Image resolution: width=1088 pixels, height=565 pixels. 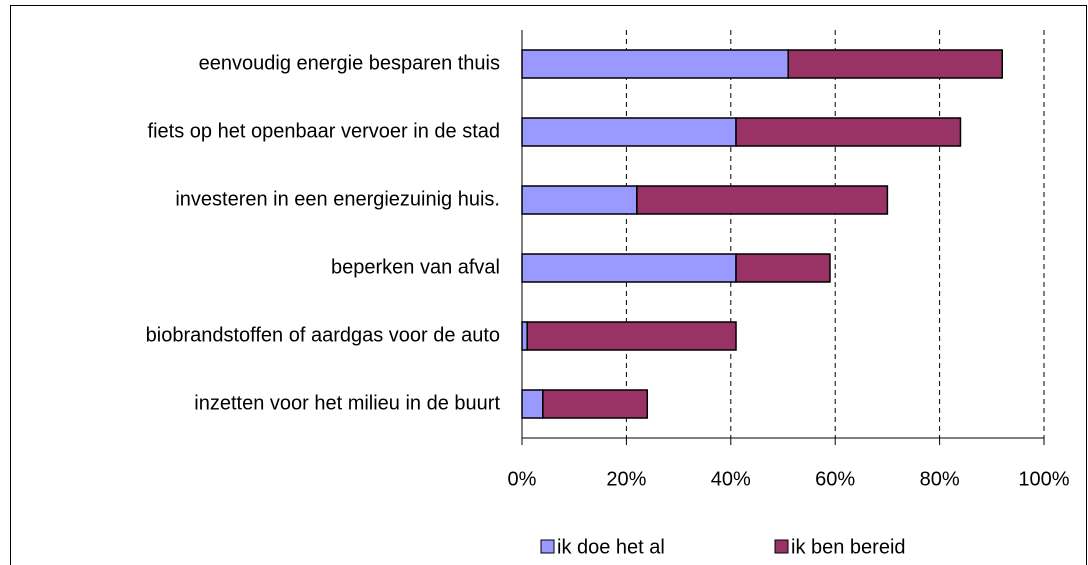 I want to click on x-tick-label: 20%, so click(x=626, y=479).